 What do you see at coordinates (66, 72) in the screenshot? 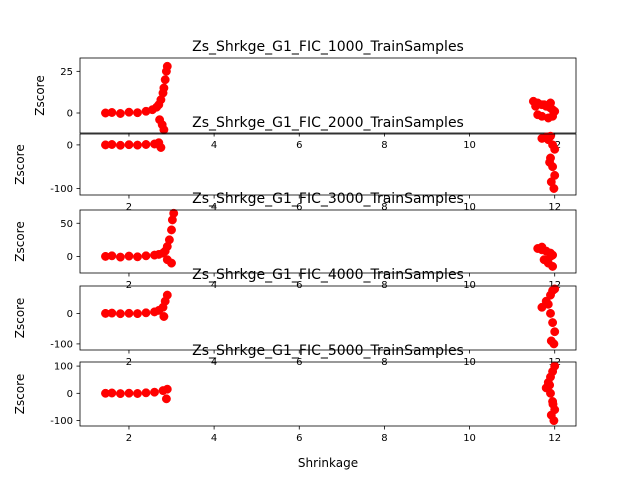
I see `y-tick-label: 25` at bounding box center [66, 72].